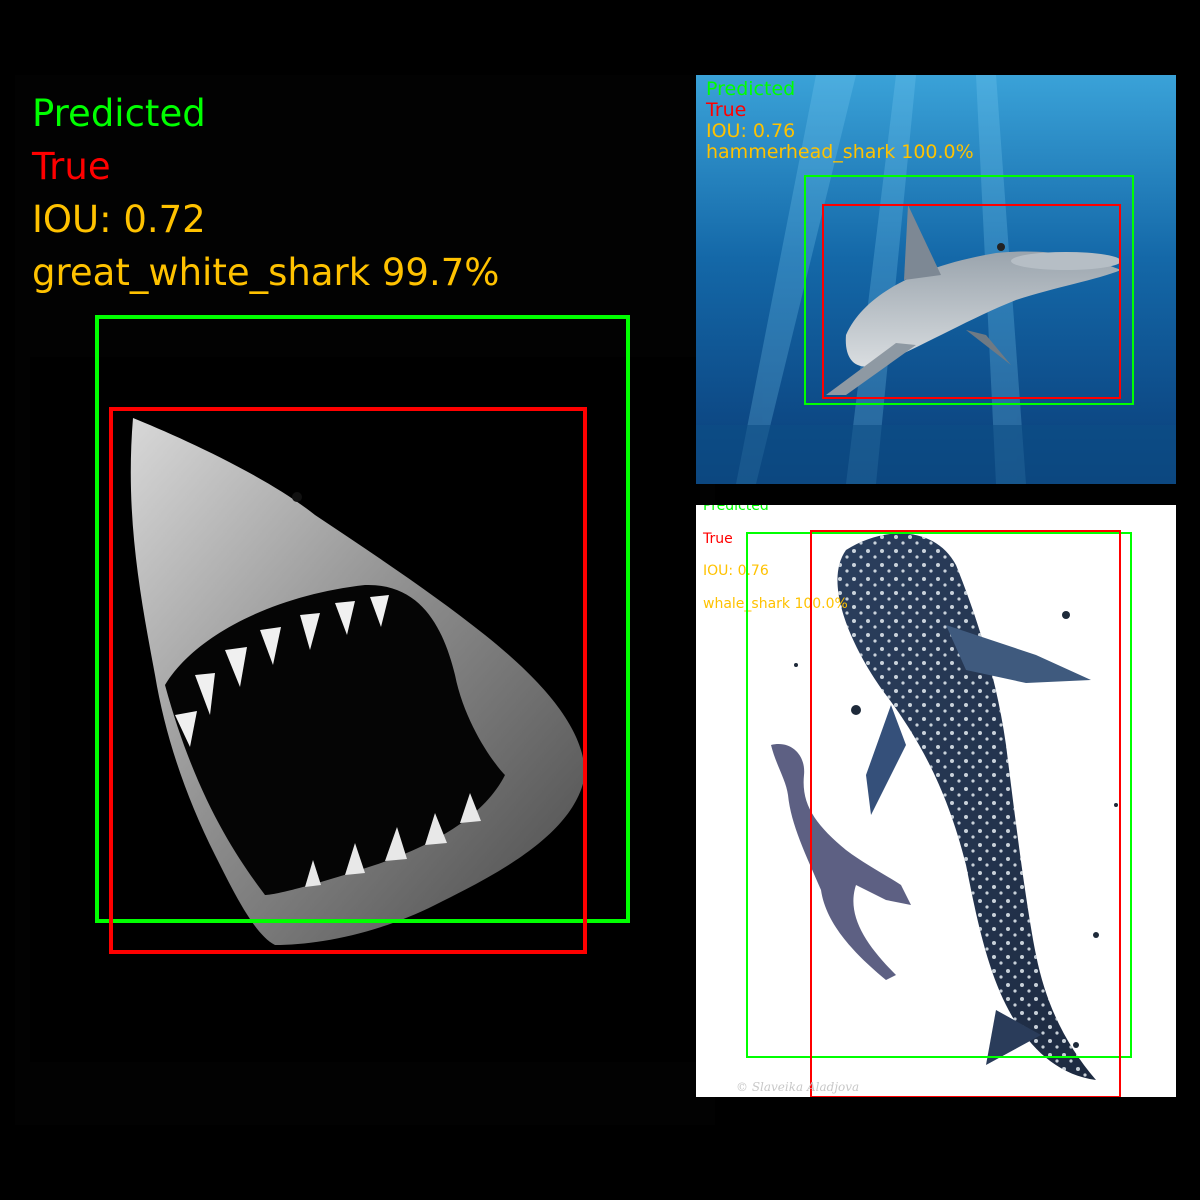 The image size is (1200, 1200). Describe the element at coordinates (798, 1087) in the screenshot. I see `artist-watermark: © Slaveika Aladjova` at that location.